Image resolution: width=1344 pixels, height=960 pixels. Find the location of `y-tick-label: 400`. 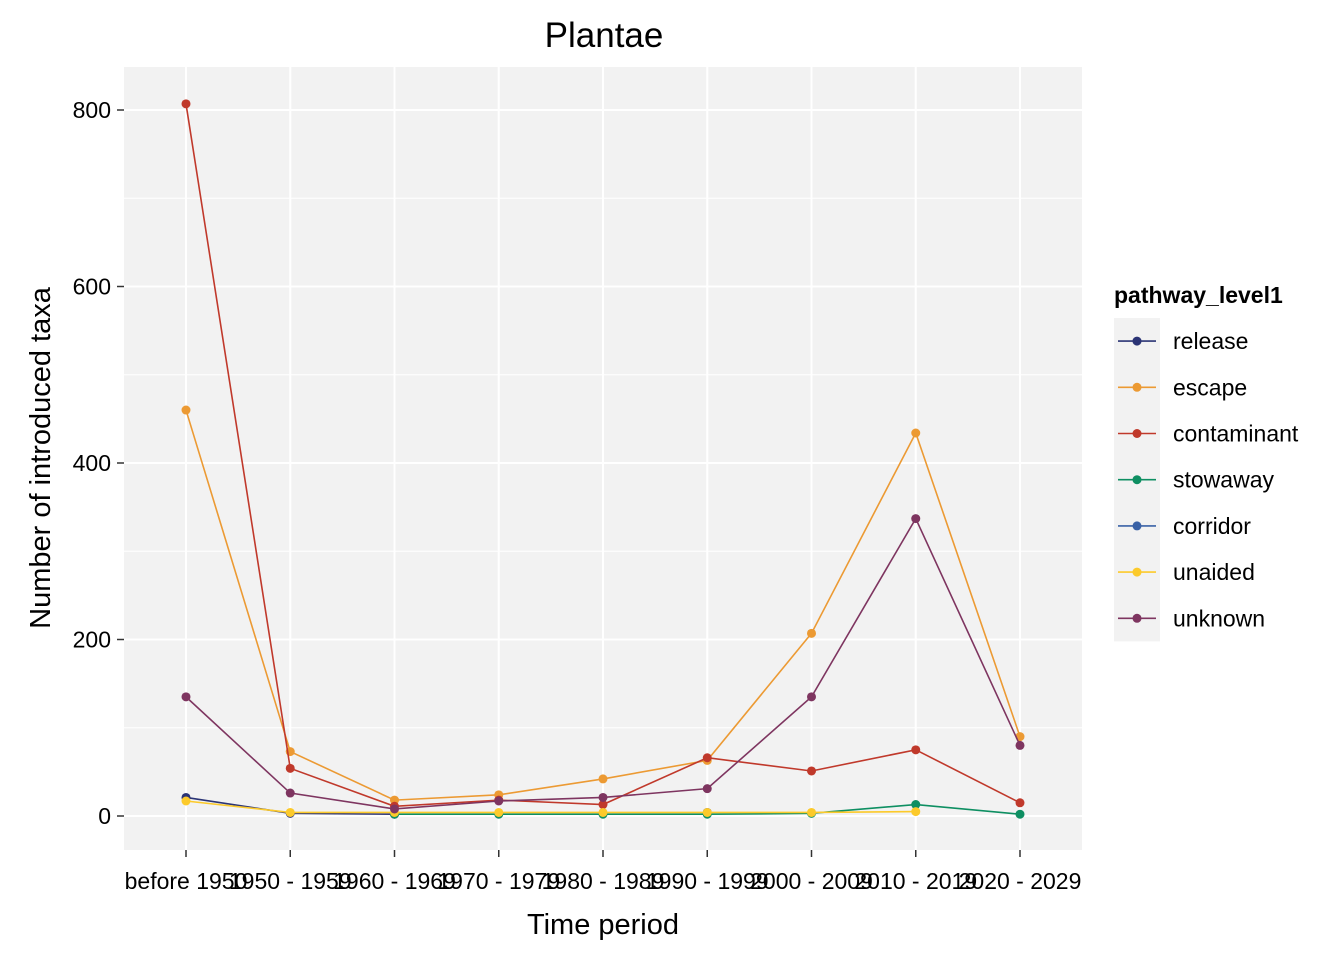

y-tick-label: 400 is located at coordinates (92, 463).